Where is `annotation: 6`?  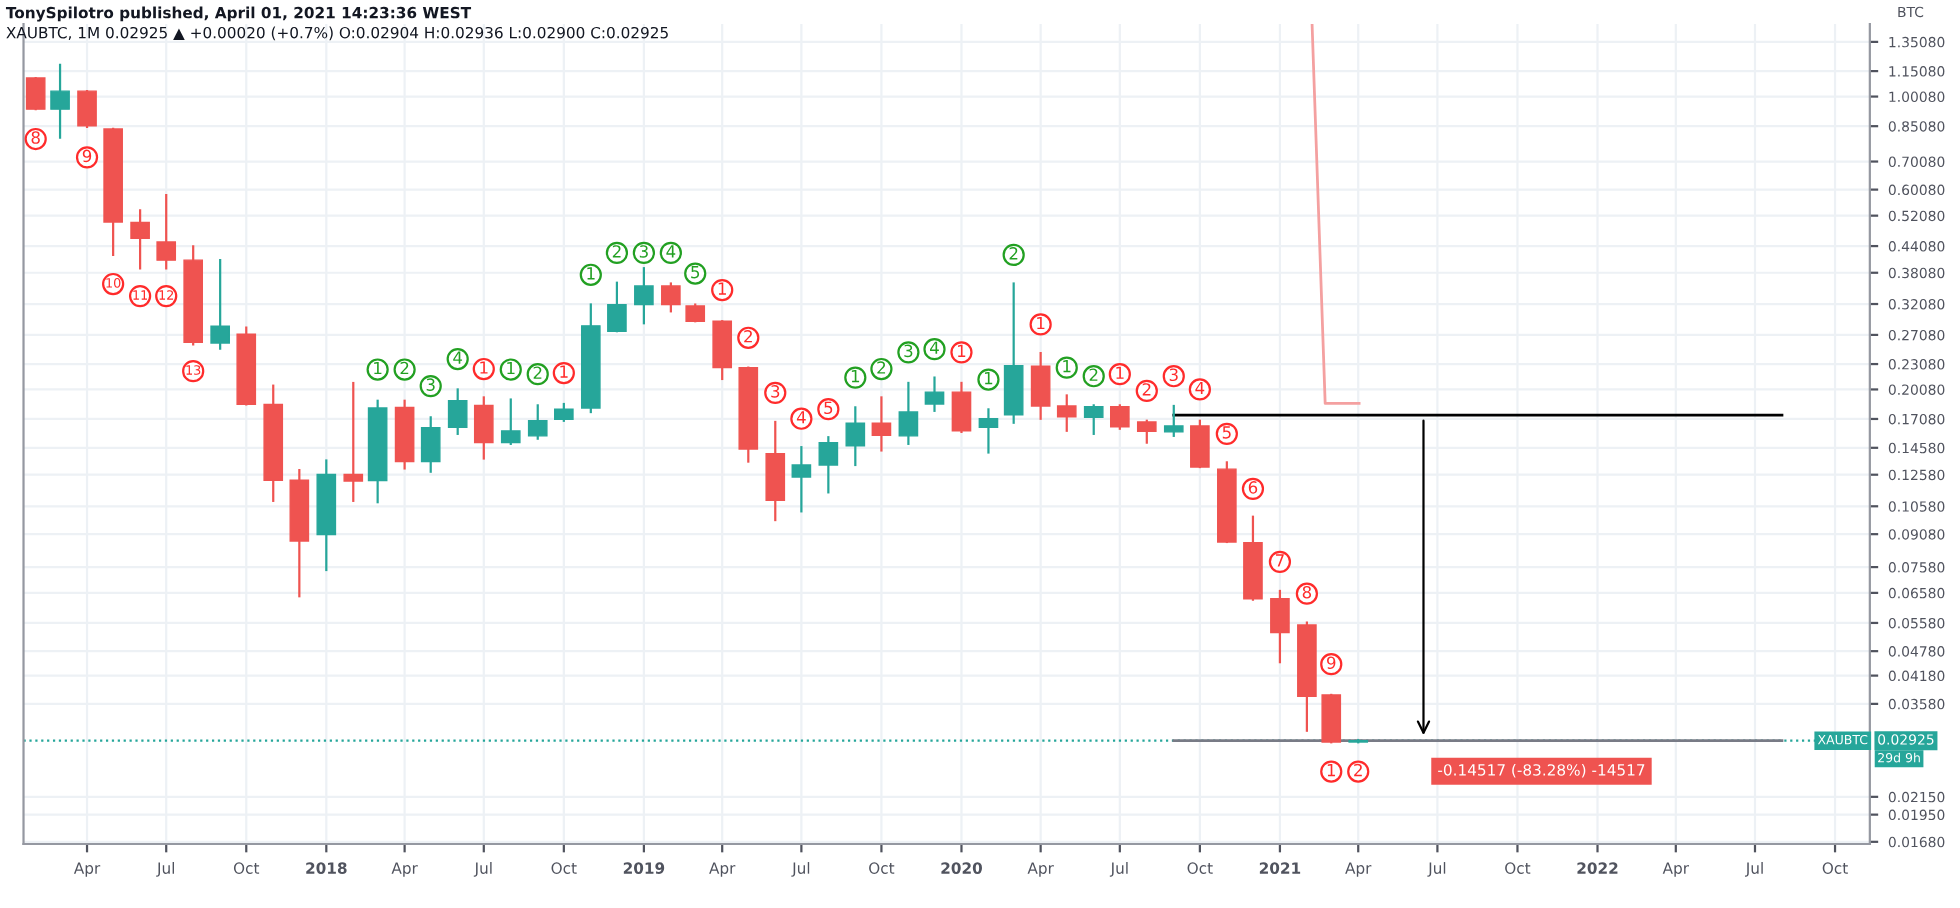
annotation: 6 is located at coordinates (1253, 487).